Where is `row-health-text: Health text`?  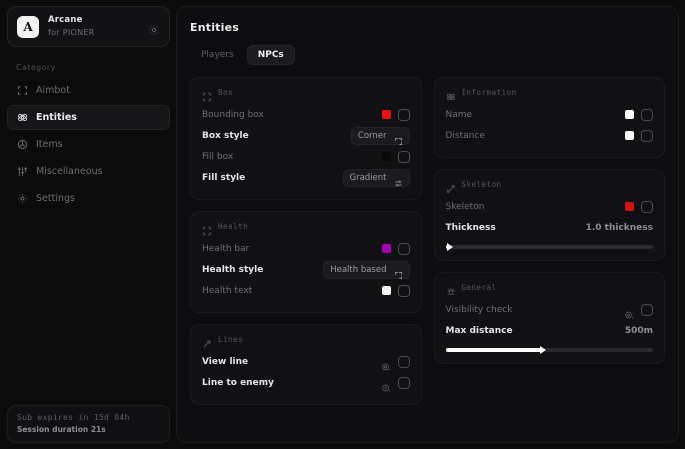
row-health-text: Health text is located at coordinates (306, 290).